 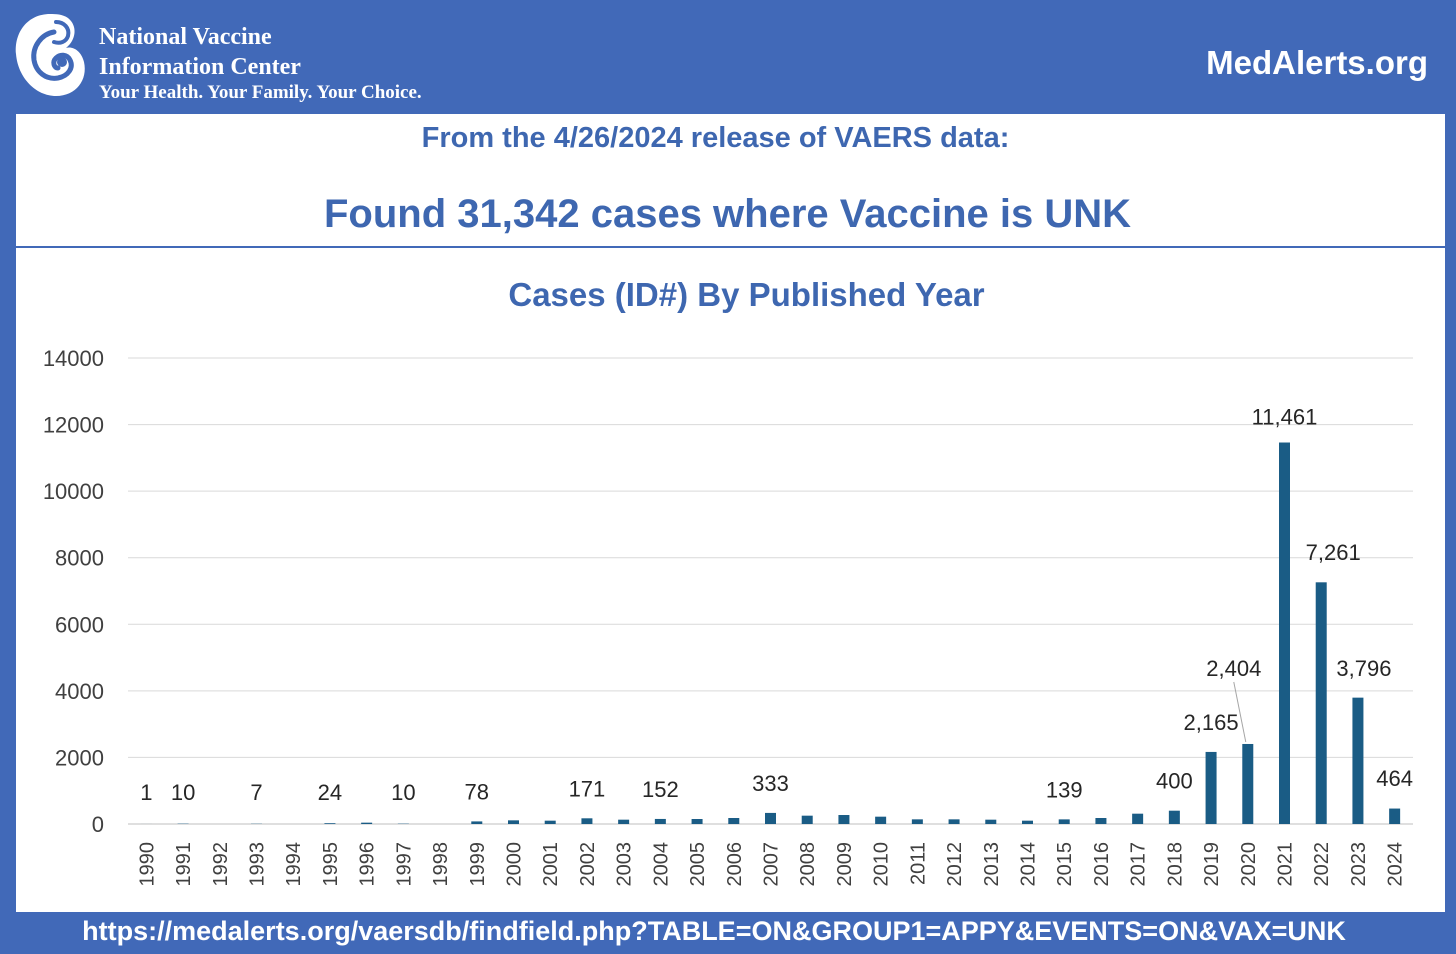 What do you see at coordinates (1102, 864) in the screenshot?
I see `x-tick-label: 2016` at bounding box center [1102, 864].